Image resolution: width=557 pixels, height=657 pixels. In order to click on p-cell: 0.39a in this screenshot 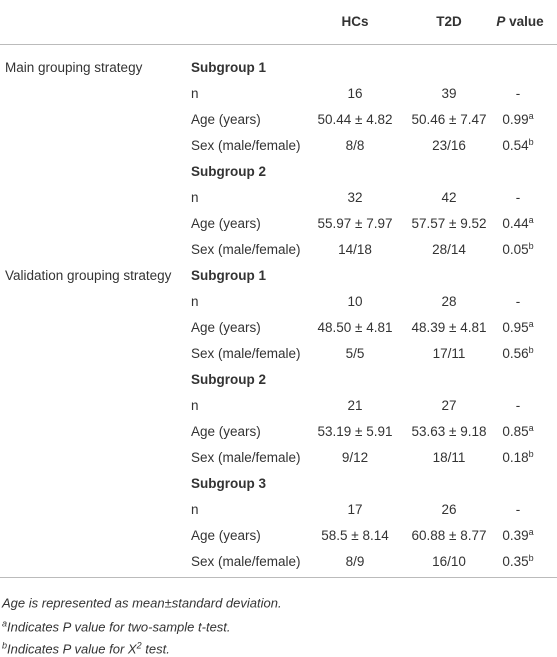, I will do `click(517, 536)`.